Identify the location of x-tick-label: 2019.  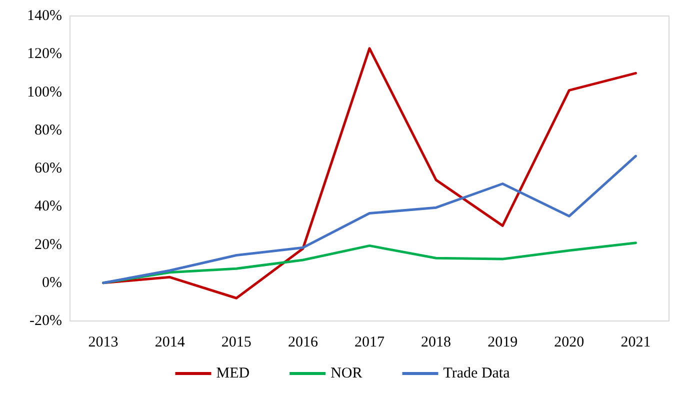
(503, 342).